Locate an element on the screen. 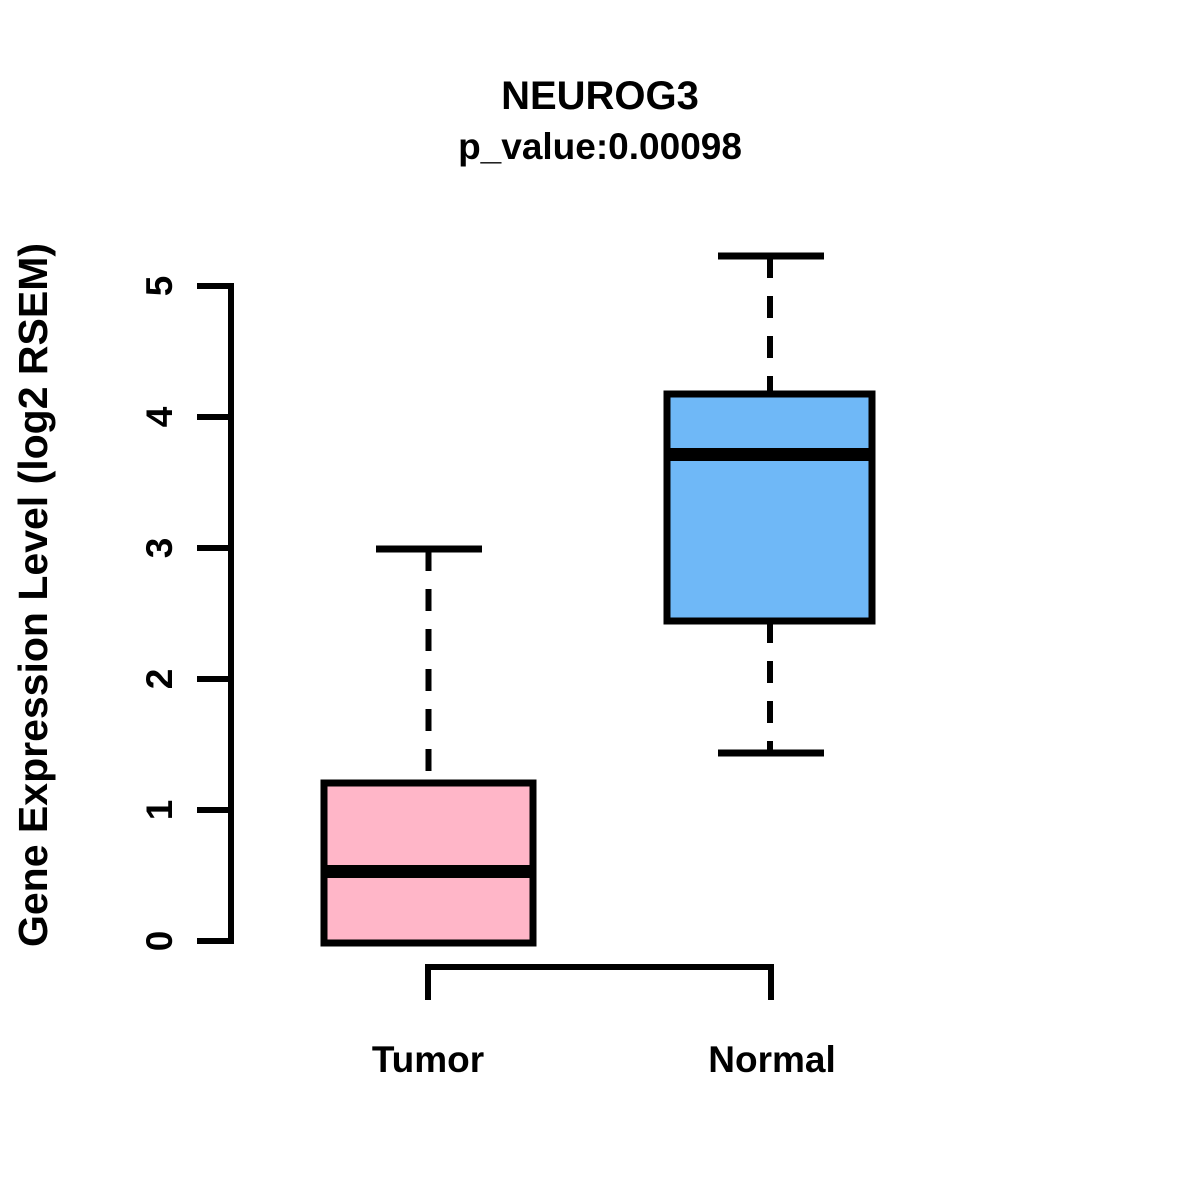  y-tick-label-4: 4 is located at coordinates (159, 416).